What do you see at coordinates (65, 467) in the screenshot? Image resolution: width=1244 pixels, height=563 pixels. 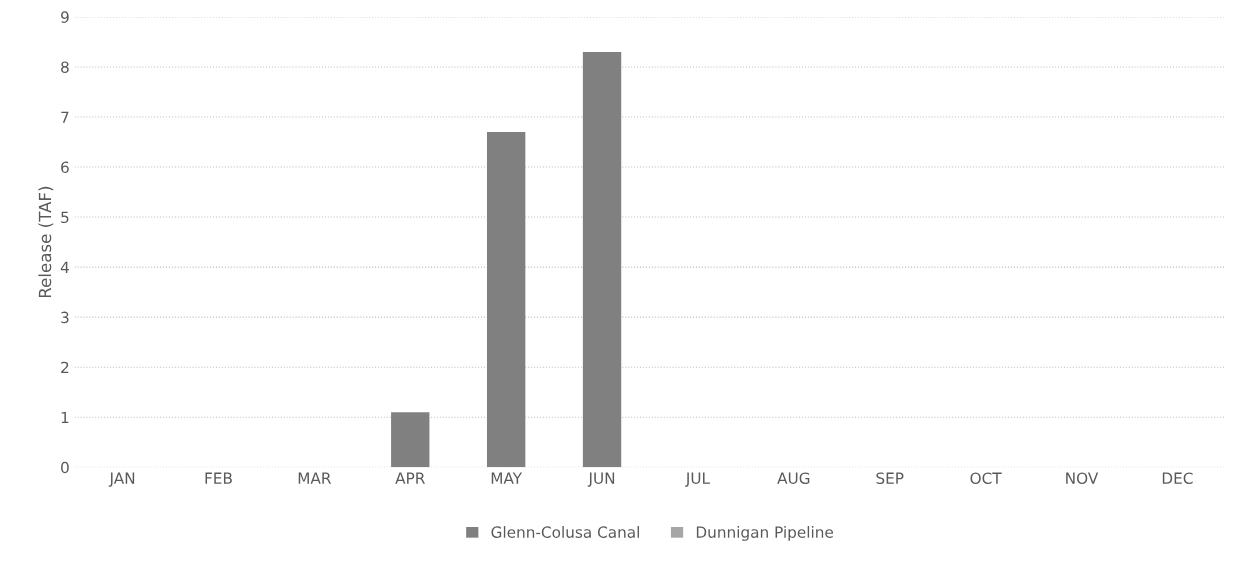 I see `y-tick-label: 0` at bounding box center [65, 467].